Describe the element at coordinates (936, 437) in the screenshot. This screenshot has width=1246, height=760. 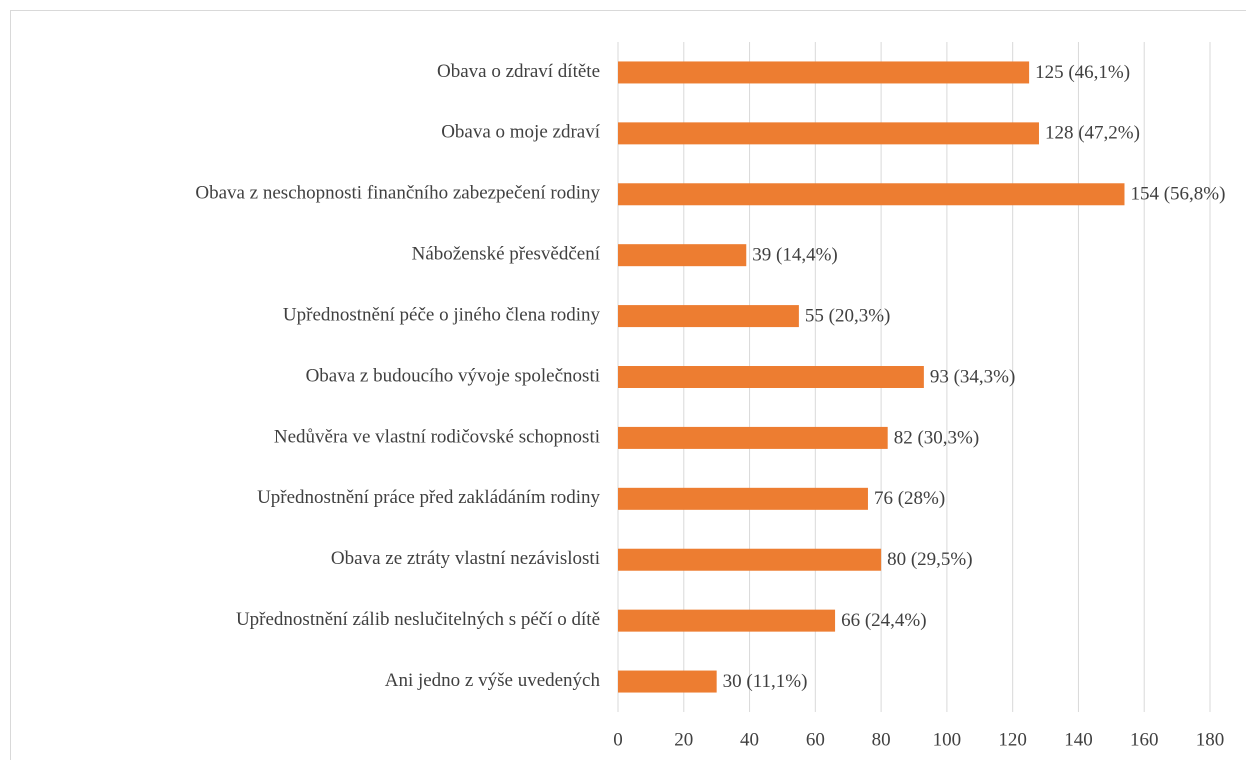
I see `data-label: 82 (30,3%)` at that location.